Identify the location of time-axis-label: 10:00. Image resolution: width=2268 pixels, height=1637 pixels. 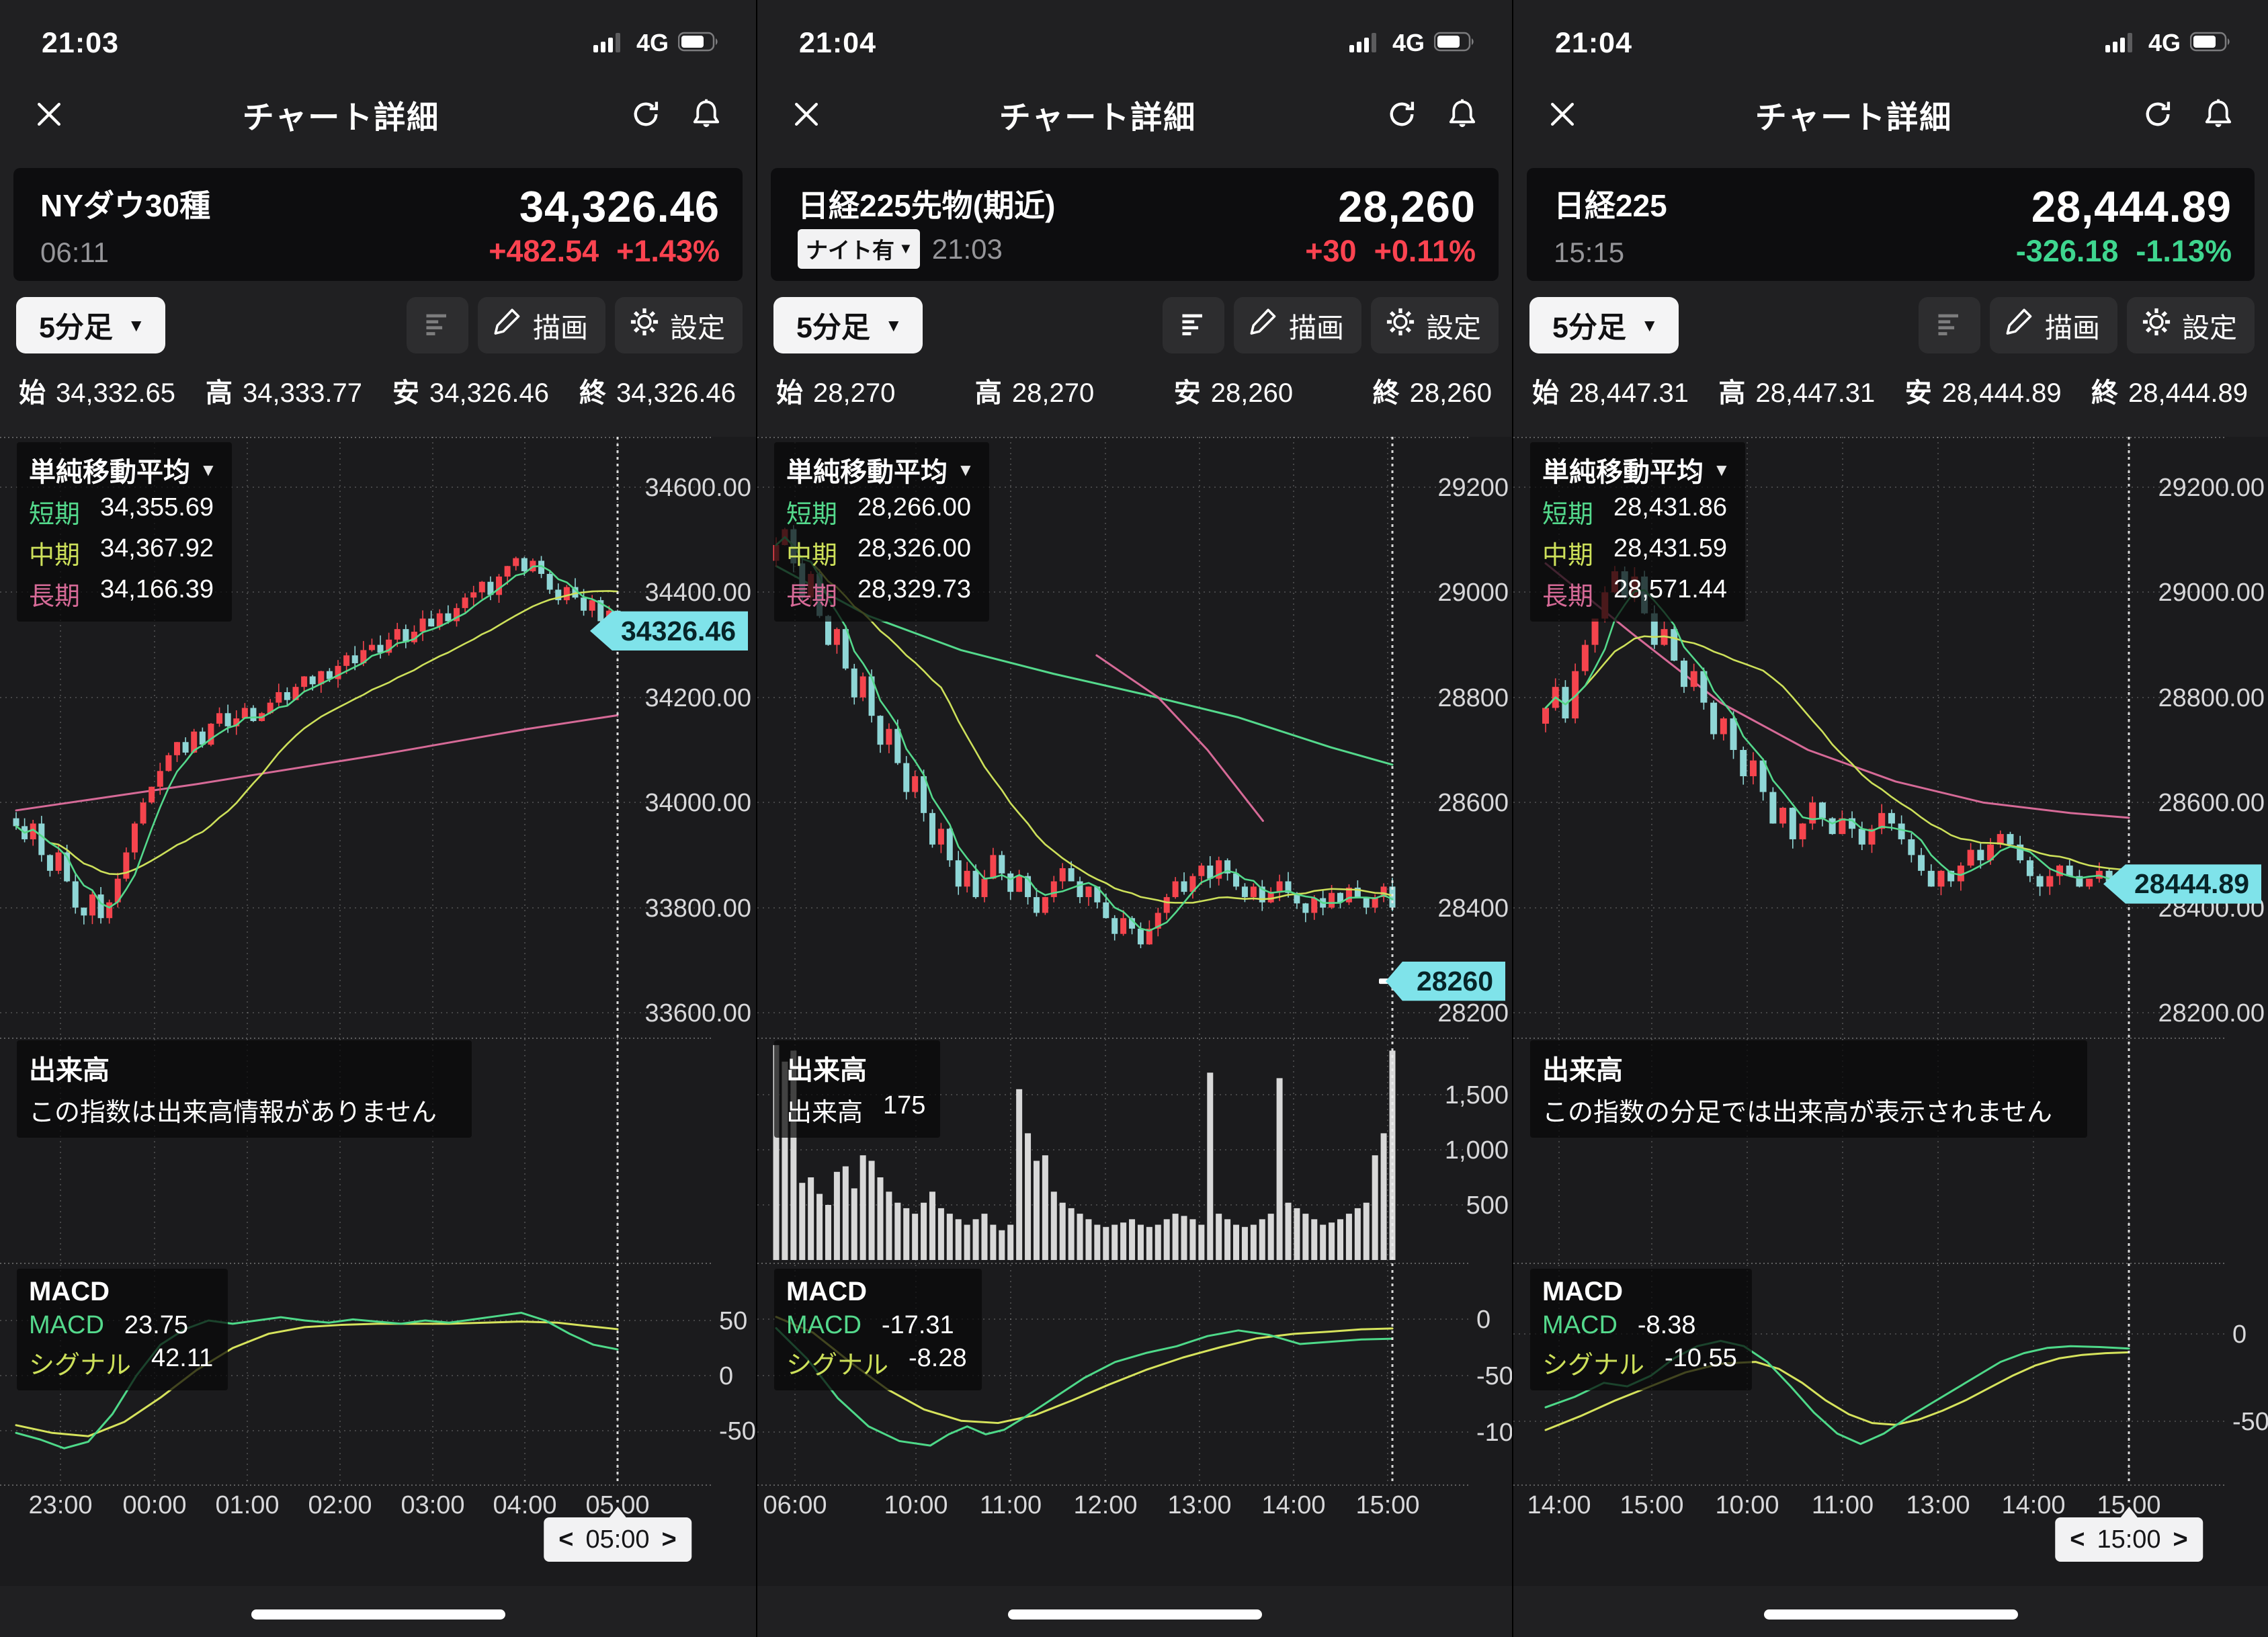
(916, 1505).